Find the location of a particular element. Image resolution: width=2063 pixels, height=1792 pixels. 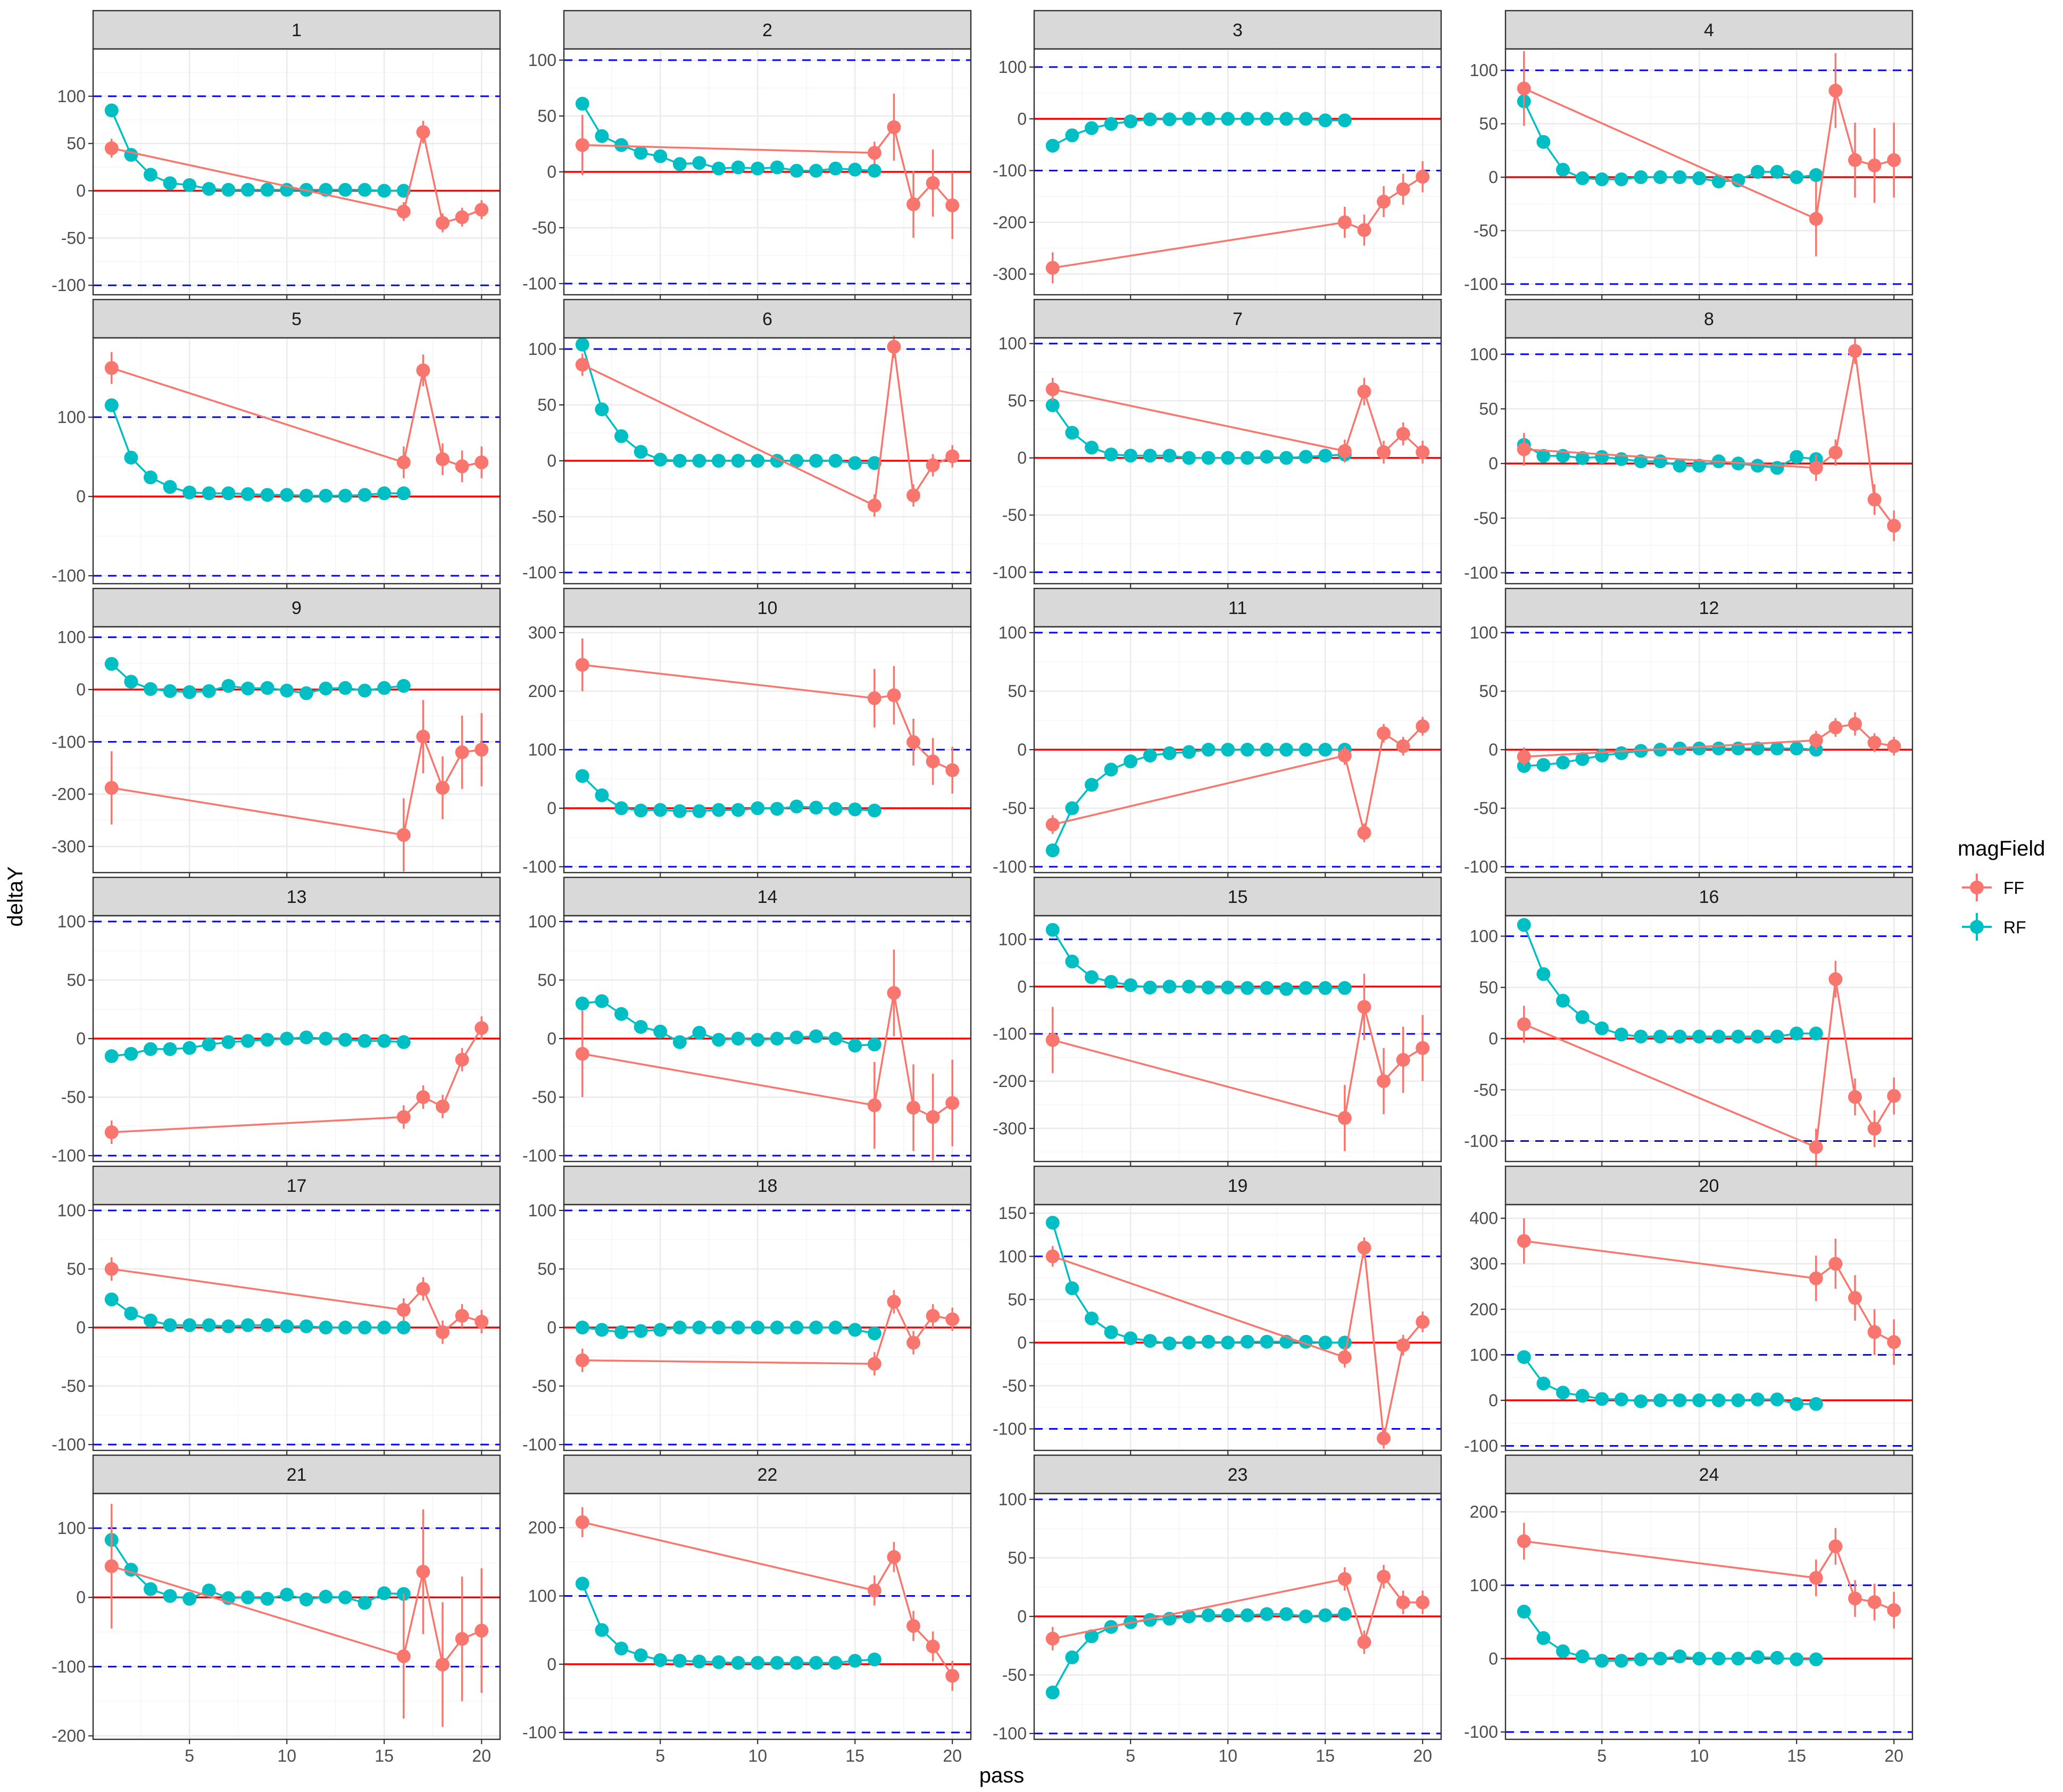

facet-strip-label: 7 is located at coordinates (1238, 319).